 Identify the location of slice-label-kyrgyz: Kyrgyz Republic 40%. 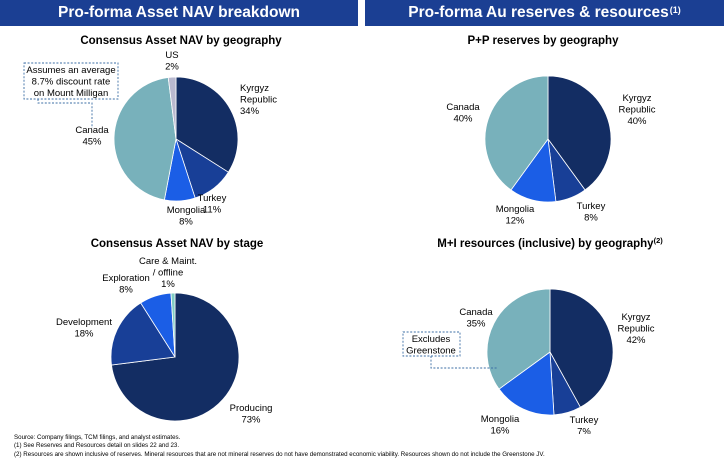
(637, 110).